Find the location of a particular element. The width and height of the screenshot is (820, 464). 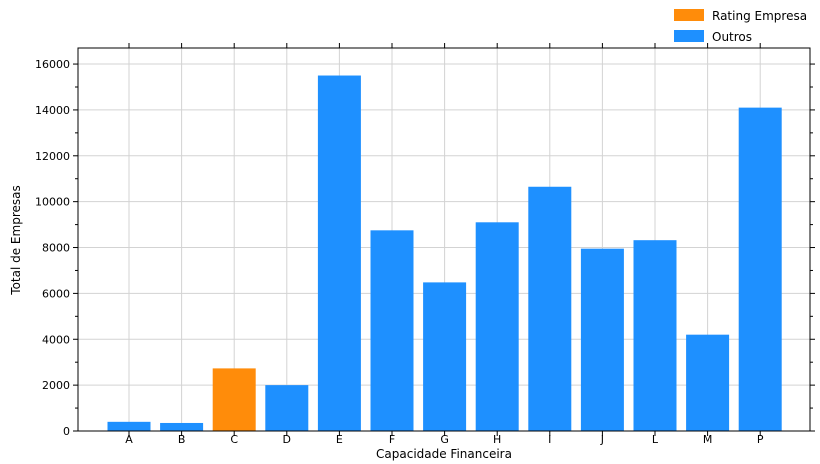

x-tick-label: G is located at coordinates (444, 439).